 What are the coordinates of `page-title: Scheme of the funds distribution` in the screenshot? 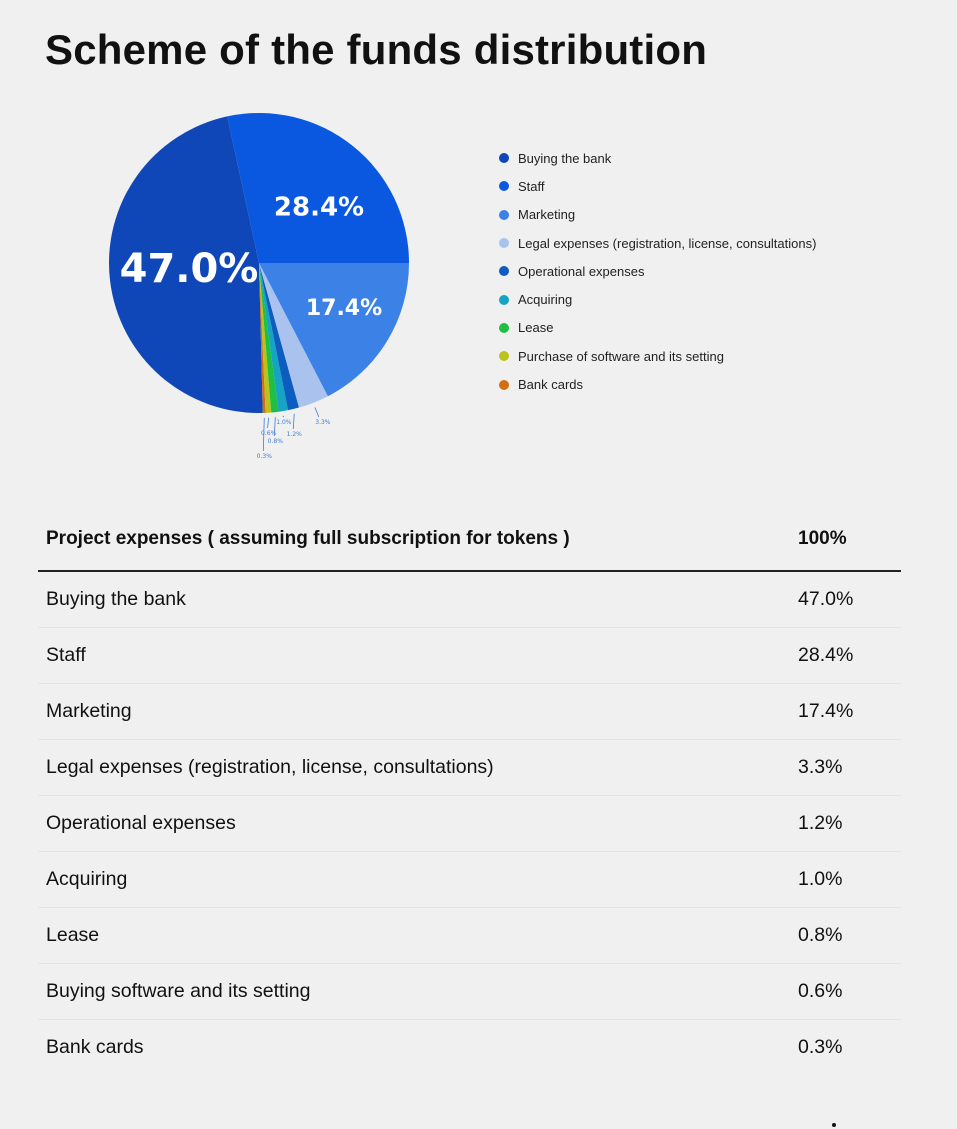 It's located at (376, 49).